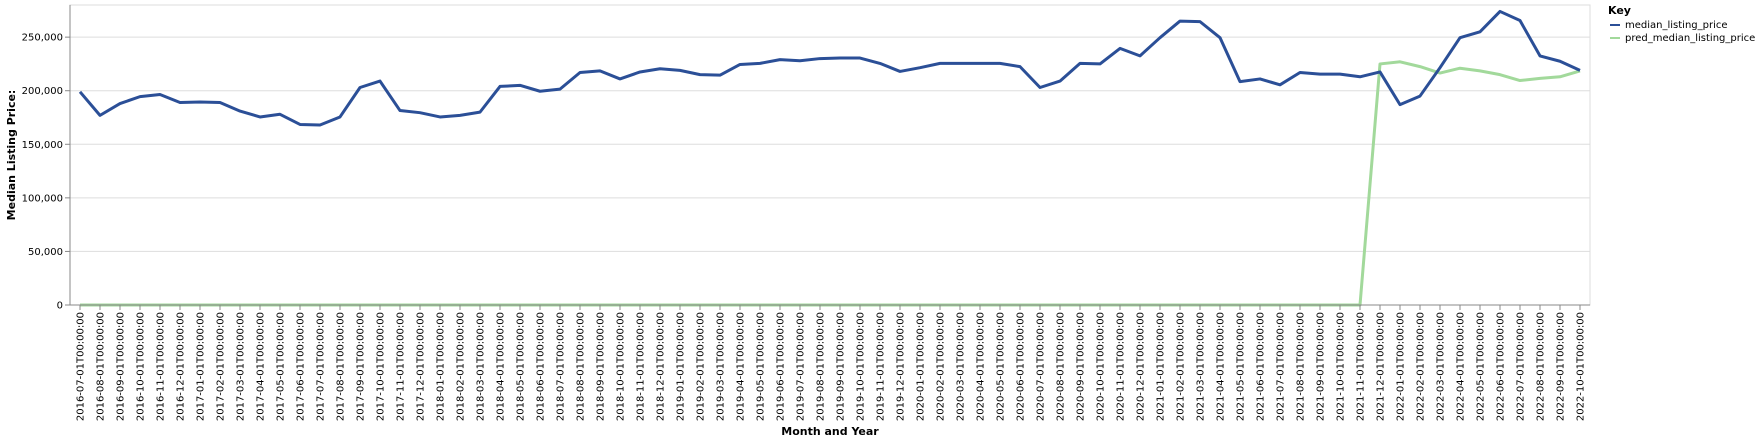 The height and width of the screenshot is (442, 1759). Describe the element at coordinates (981, 366) in the screenshot. I see `x-tick-label: 2020-04-01T00:00:00` at that location.